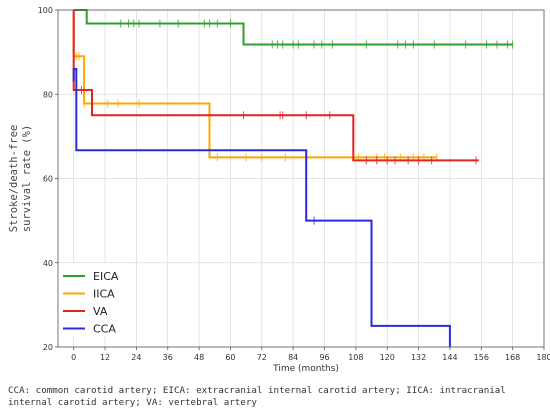  Describe the element at coordinates (73, 357) in the screenshot. I see `x-tick-label: 0` at that location.